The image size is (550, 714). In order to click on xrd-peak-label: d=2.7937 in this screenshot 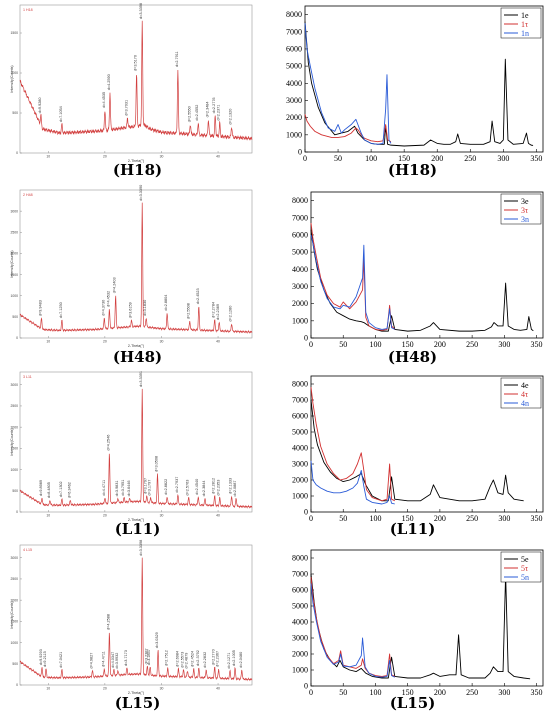, I will do `click(177, 485)`.